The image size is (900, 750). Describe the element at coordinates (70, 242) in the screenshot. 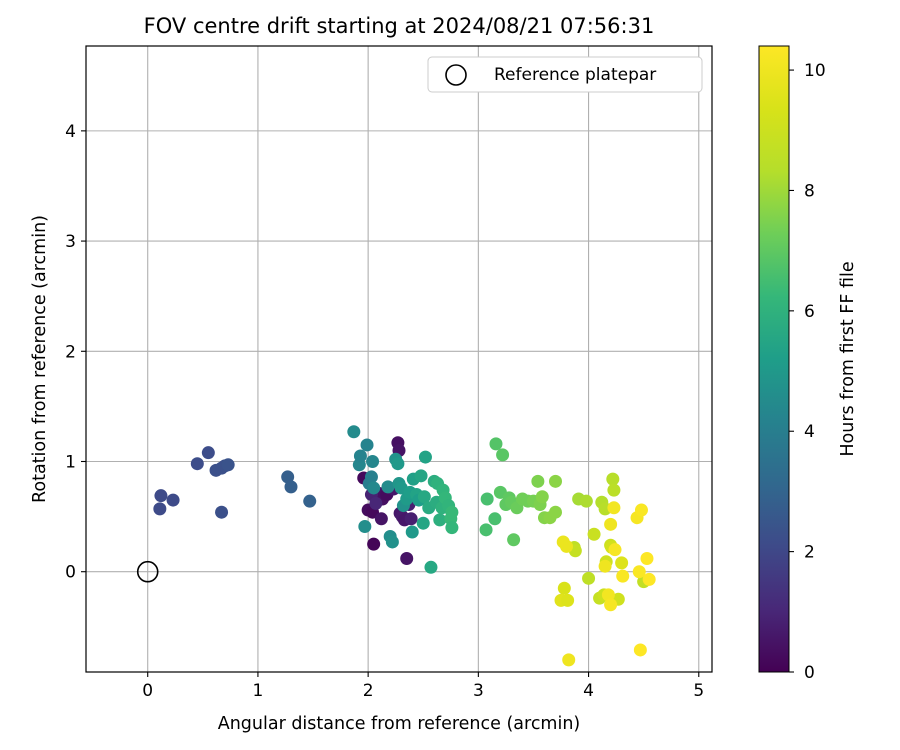

I see `y-tick-label: 3` at that location.